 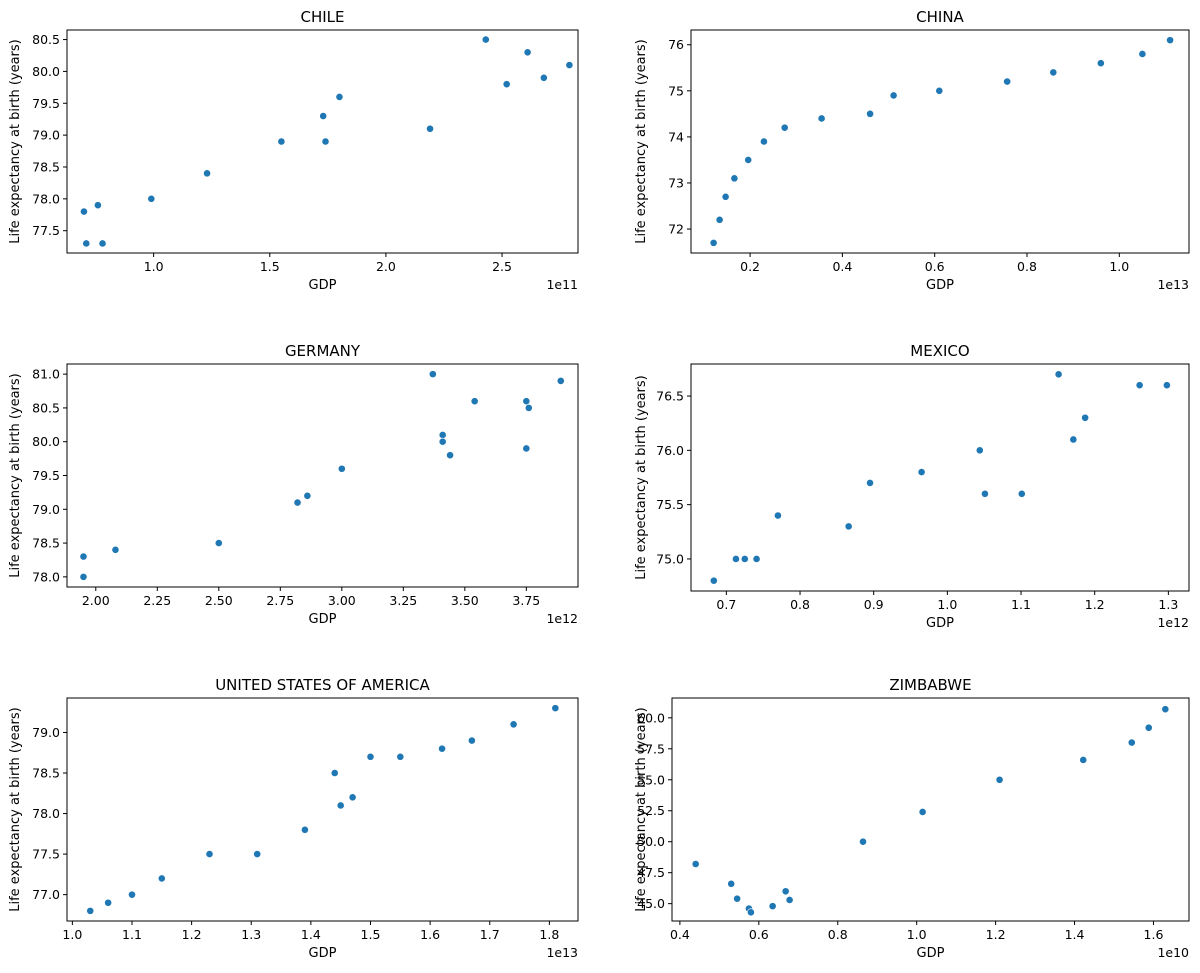 I want to click on x-tick-label: 1.8, so click(x=549, y=934).